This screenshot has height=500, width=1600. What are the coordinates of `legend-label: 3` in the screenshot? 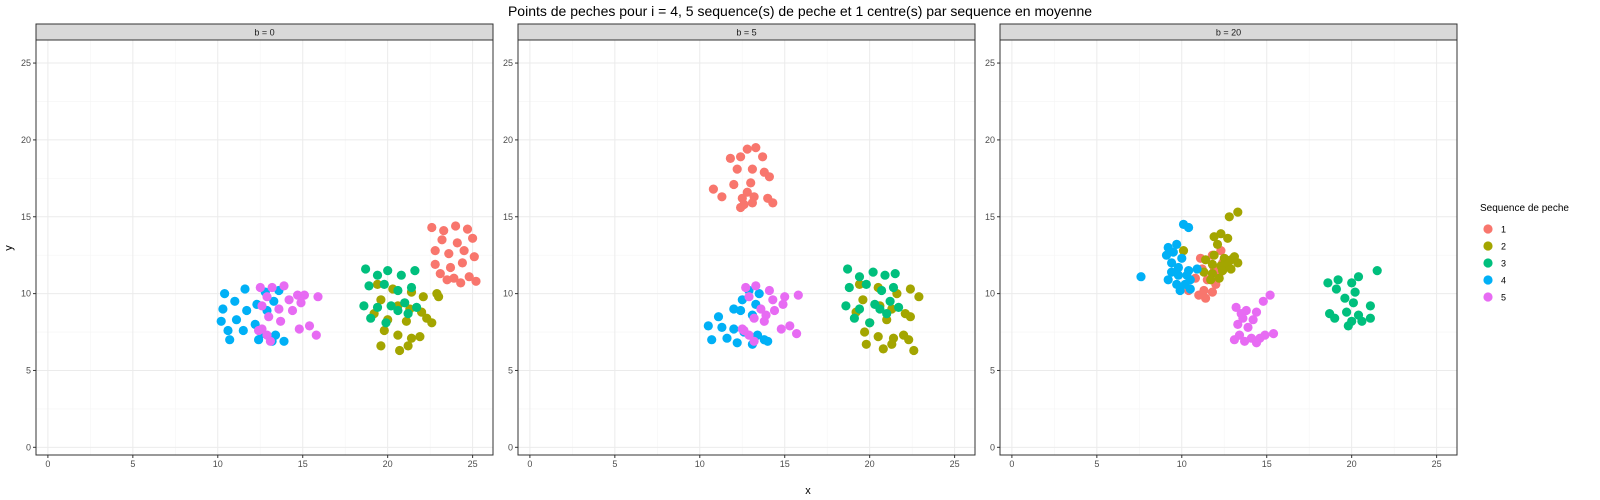 It's located at (1503, 264).